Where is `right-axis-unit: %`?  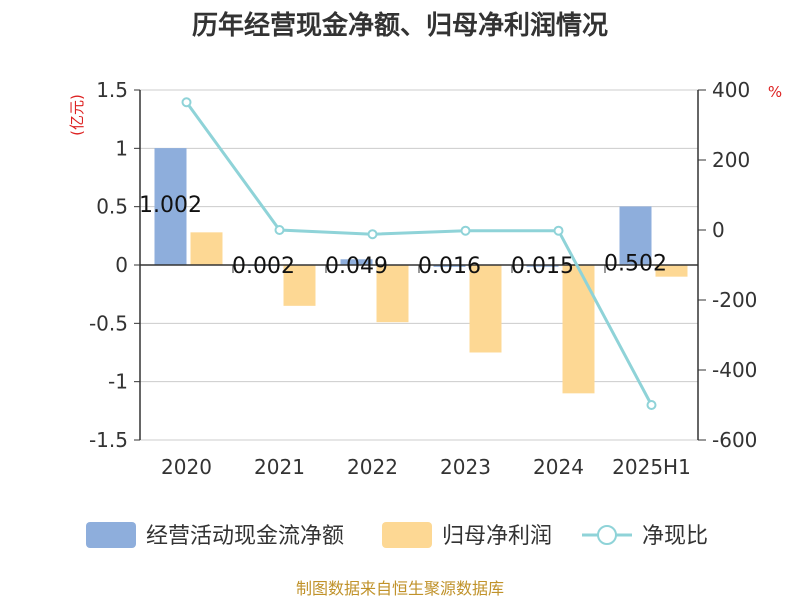 right-axis-unit: % is located at coordinates (775, 92).